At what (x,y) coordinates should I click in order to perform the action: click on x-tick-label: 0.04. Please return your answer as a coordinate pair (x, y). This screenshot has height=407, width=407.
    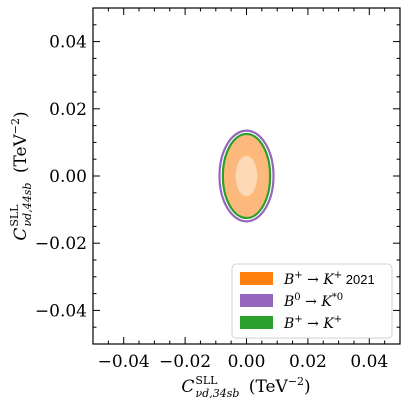
    Looking at the image, I should click on (369, 362).